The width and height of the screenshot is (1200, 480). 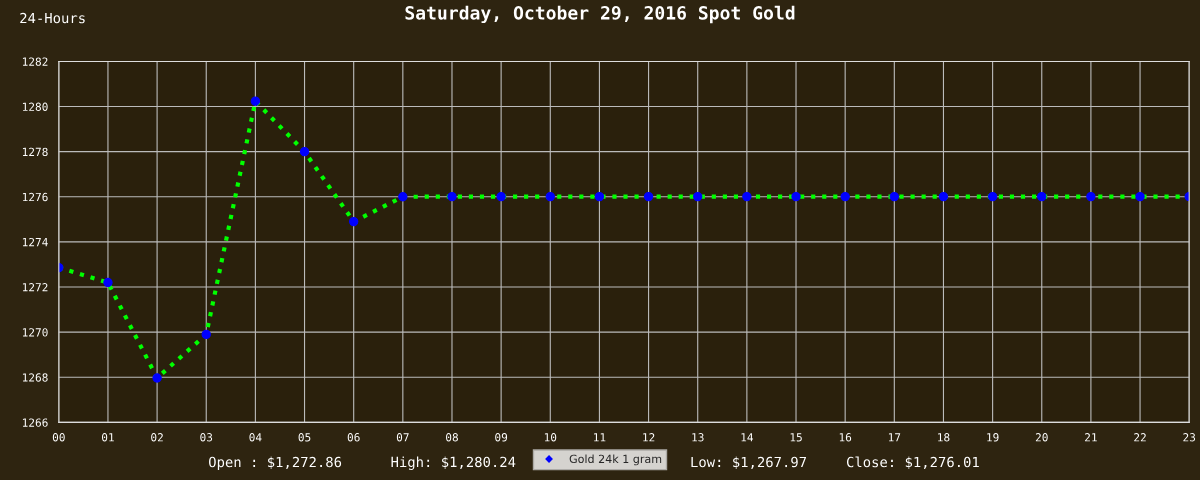 I want to click on text: 24-Hours, so click(x=52, y=18).